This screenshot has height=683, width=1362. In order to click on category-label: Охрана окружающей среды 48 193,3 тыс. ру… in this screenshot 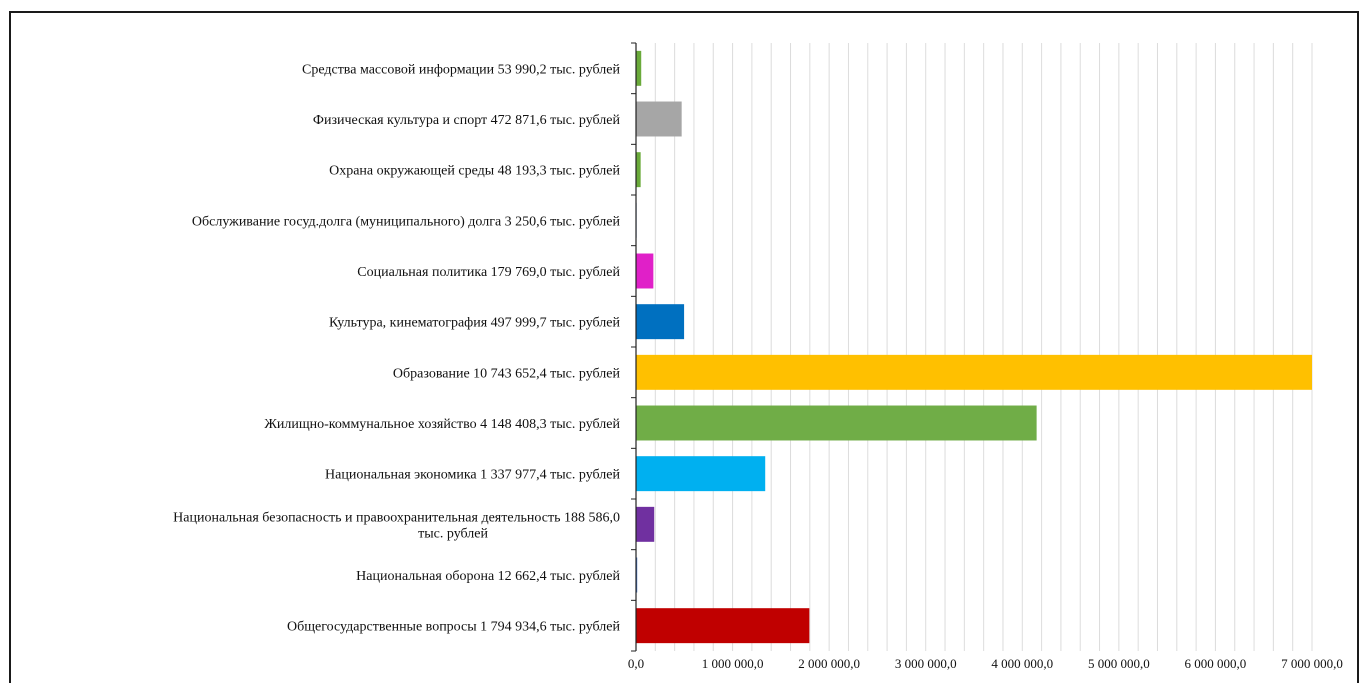, I will do `click(474, 171)`.